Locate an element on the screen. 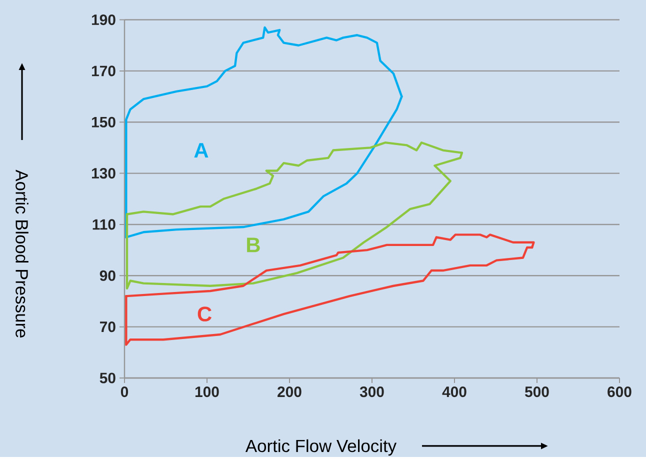 The width and height of the screenshot is (646, 459). y-tick-label: 170 is located at coordinates (104, 71).